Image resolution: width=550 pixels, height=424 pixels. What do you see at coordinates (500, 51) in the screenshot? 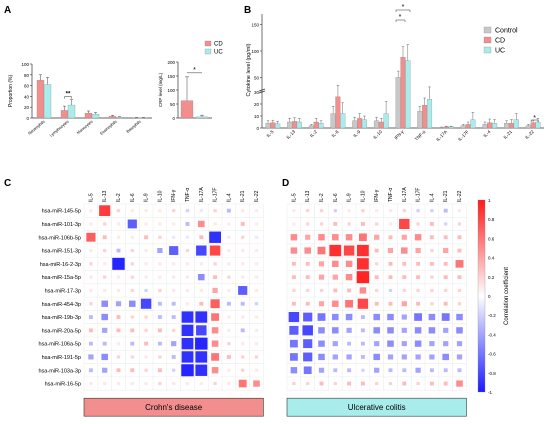
I see `legend-label: UC` at bounding box center [500, 51].